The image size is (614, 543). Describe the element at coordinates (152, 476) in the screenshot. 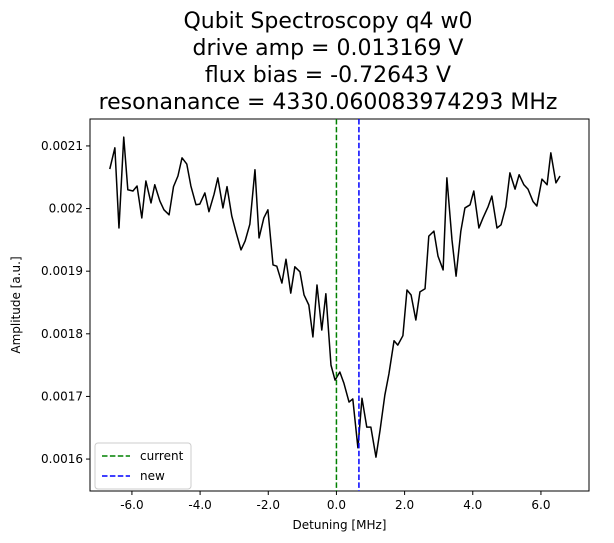

I see `legend-label: new` at that location.